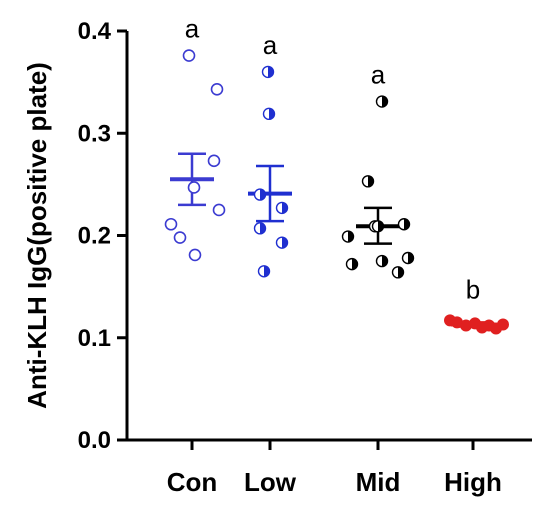 The width and height of the screenshot is (550, 508). Describe the element at coordinates (378, 482) in the screenshot. I see `x-category-label: Mid` at that location.